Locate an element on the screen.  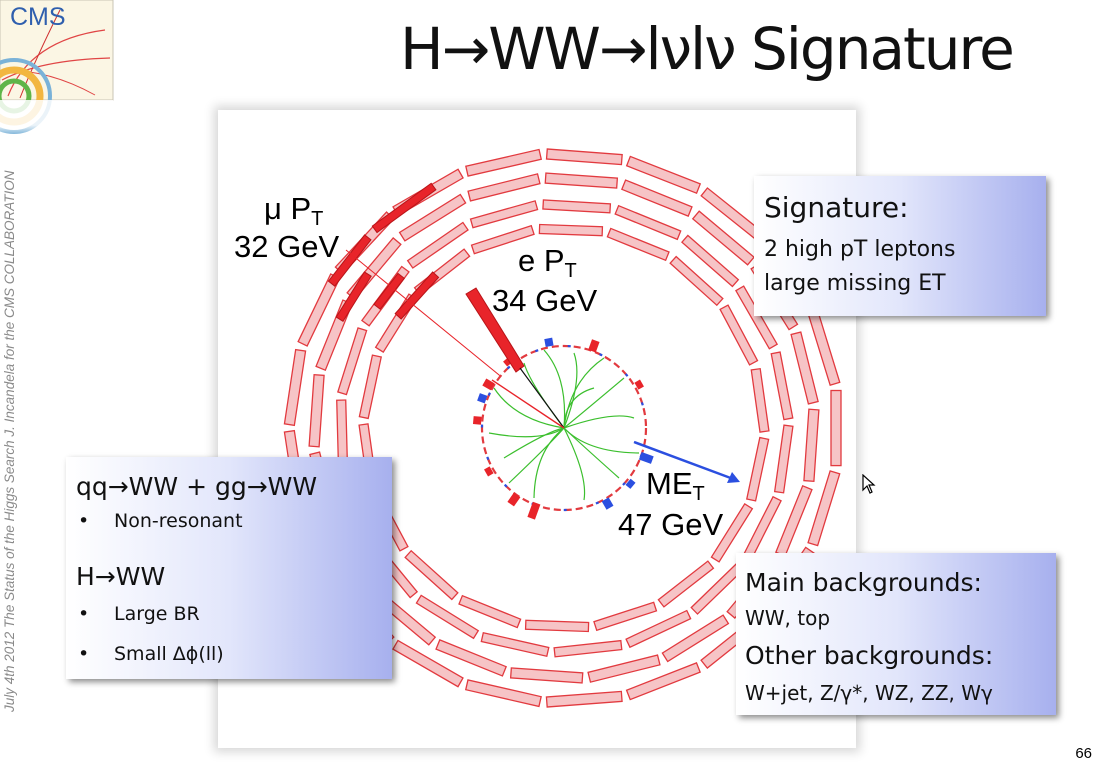
main-backgrounds-line: WW, top is located at coordinates (788, 618).